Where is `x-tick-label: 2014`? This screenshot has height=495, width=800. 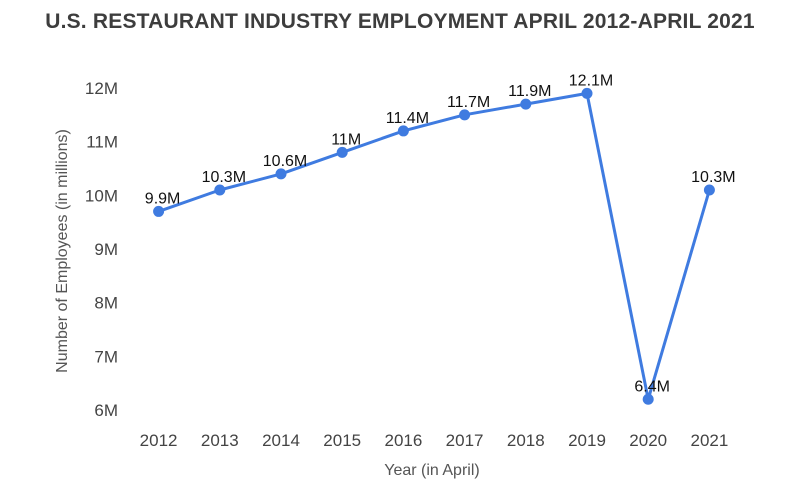
x-tick-label: 2014 is located at coordinates (281, 440).